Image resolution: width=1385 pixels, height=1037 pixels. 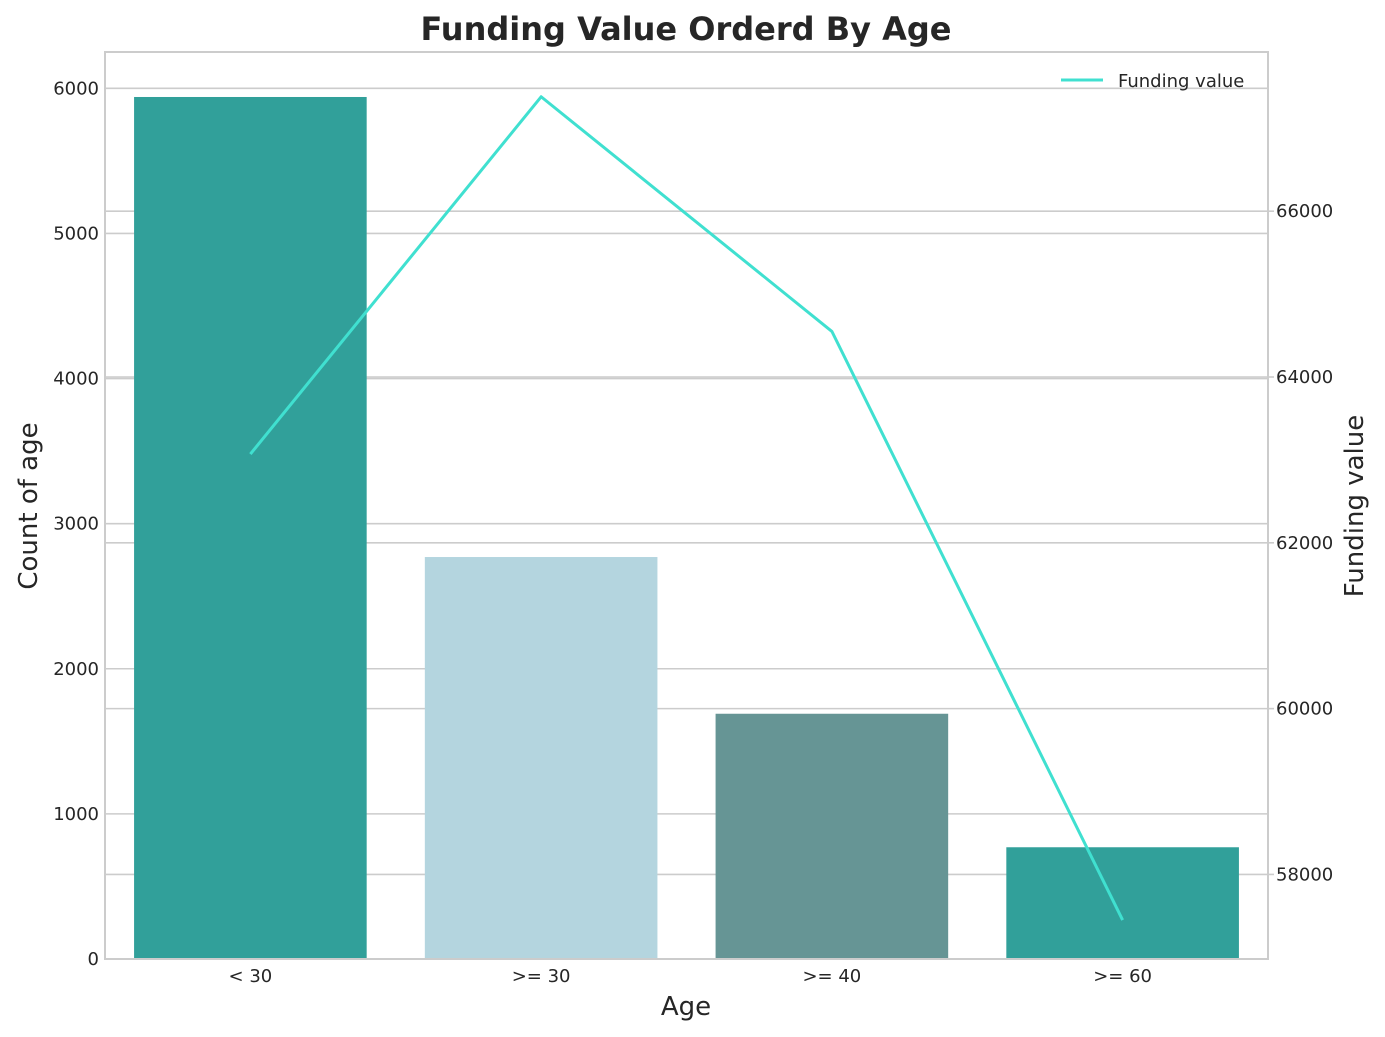 I want to click on y-axis-label: Count of age, so click(x=29, y=505).